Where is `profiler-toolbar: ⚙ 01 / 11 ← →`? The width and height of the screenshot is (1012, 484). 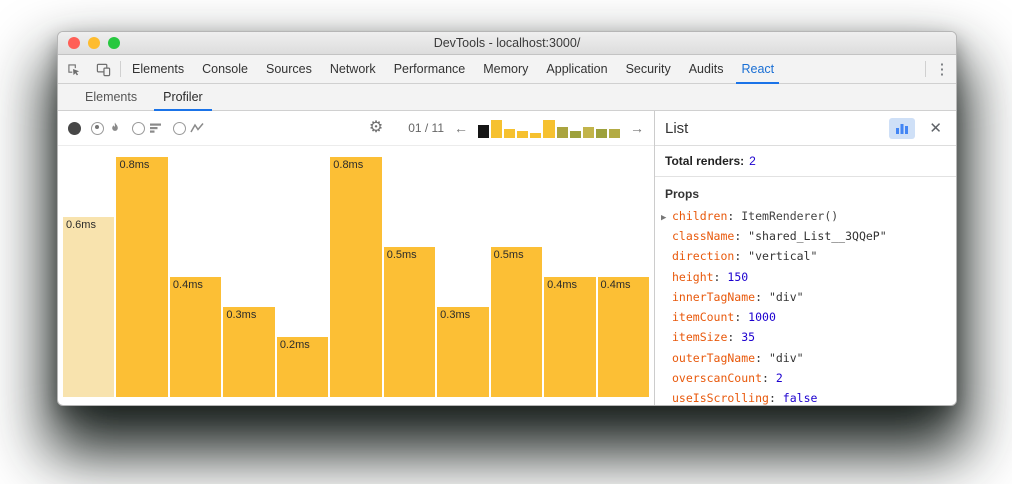
profiler-toolbar: ⚙ 01 / 11 ← → is located at coordinates (356, 128).